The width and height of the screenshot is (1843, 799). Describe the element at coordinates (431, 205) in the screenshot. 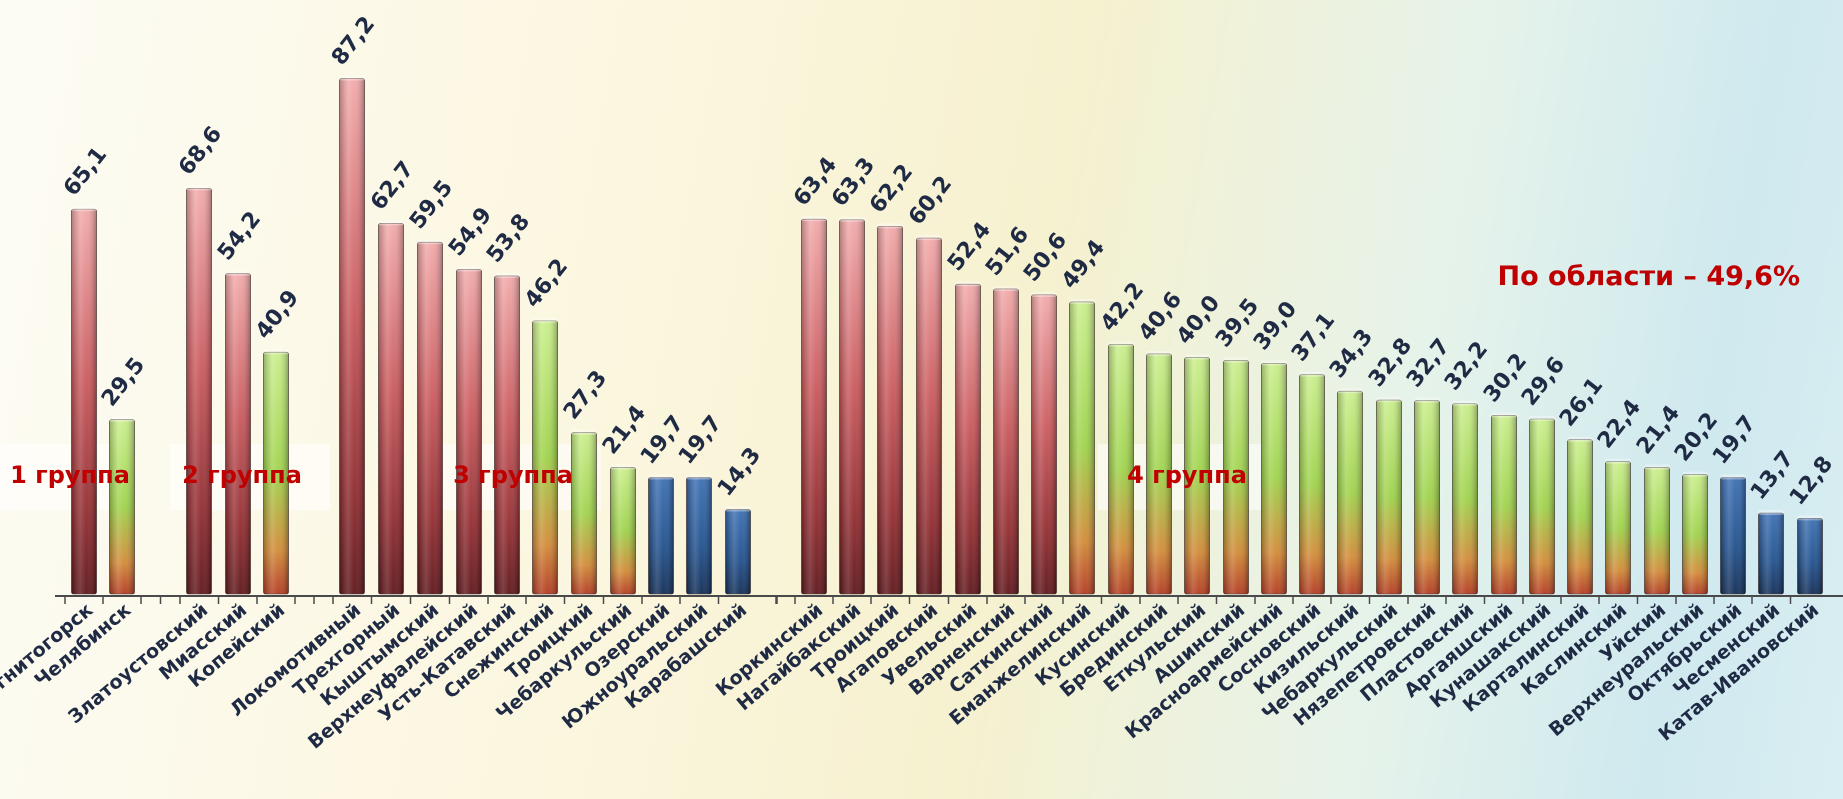

I see `data-label: 59,5` at that location.